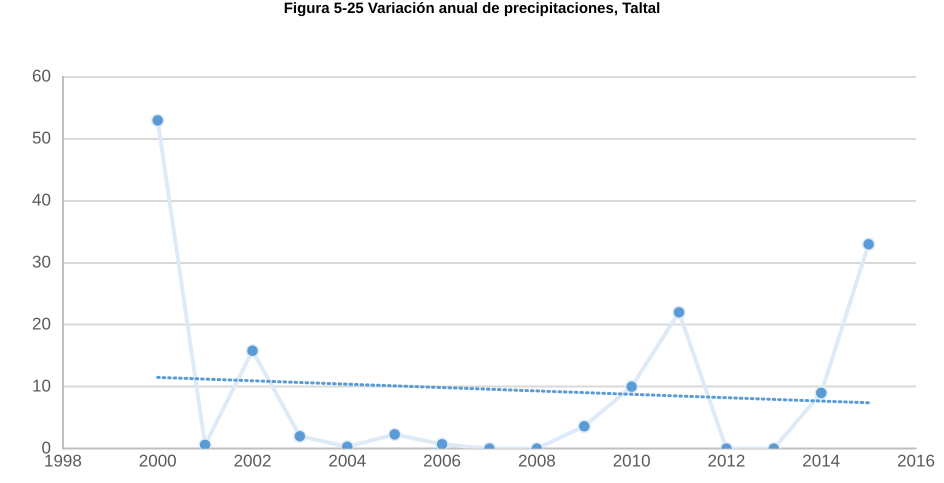  What do you see at coordinates (472, 8) in the screenshot?
I see `chart-title: Figura 5-25 Variación anual de precipitaciones, Taltal` at bounding box center [472, 8].